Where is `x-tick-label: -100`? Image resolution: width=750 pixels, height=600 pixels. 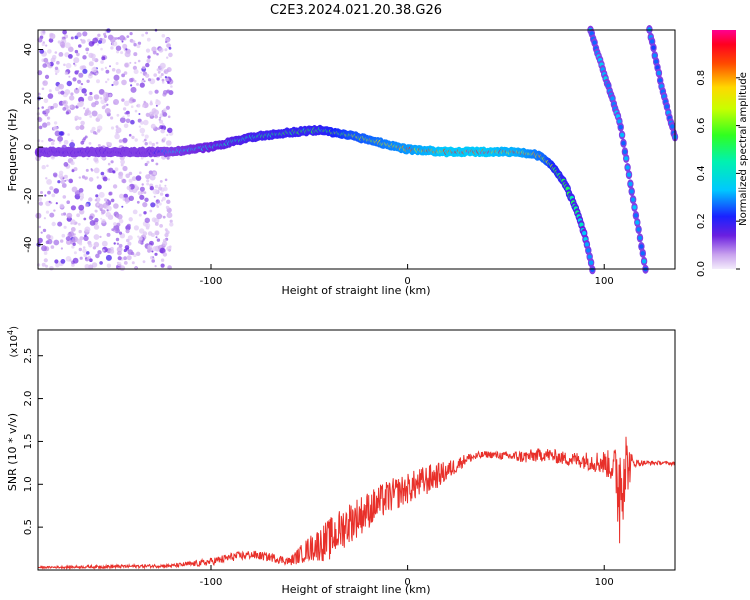
x-tick-label: -100 is located at coordinates (211, 582).